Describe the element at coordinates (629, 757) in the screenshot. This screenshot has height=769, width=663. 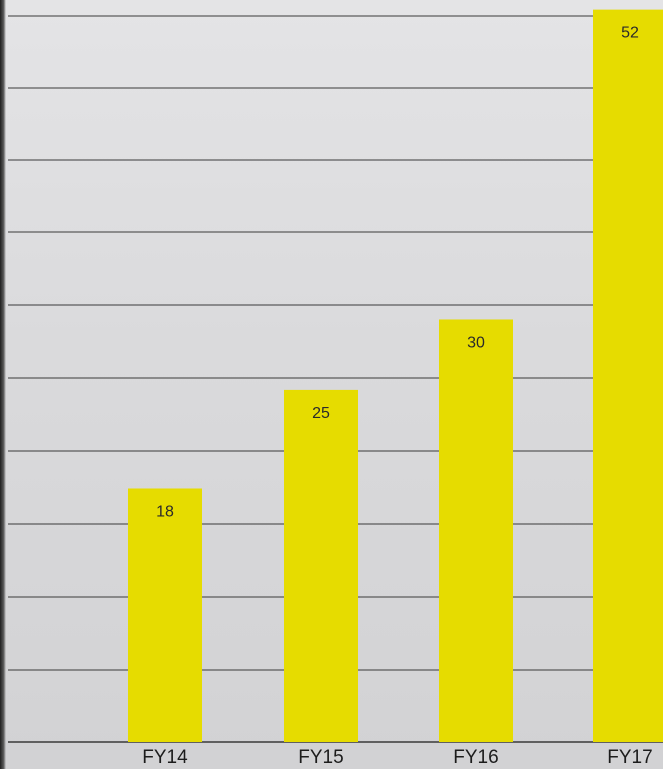
I see `x-tick-label: FY17` at that location.